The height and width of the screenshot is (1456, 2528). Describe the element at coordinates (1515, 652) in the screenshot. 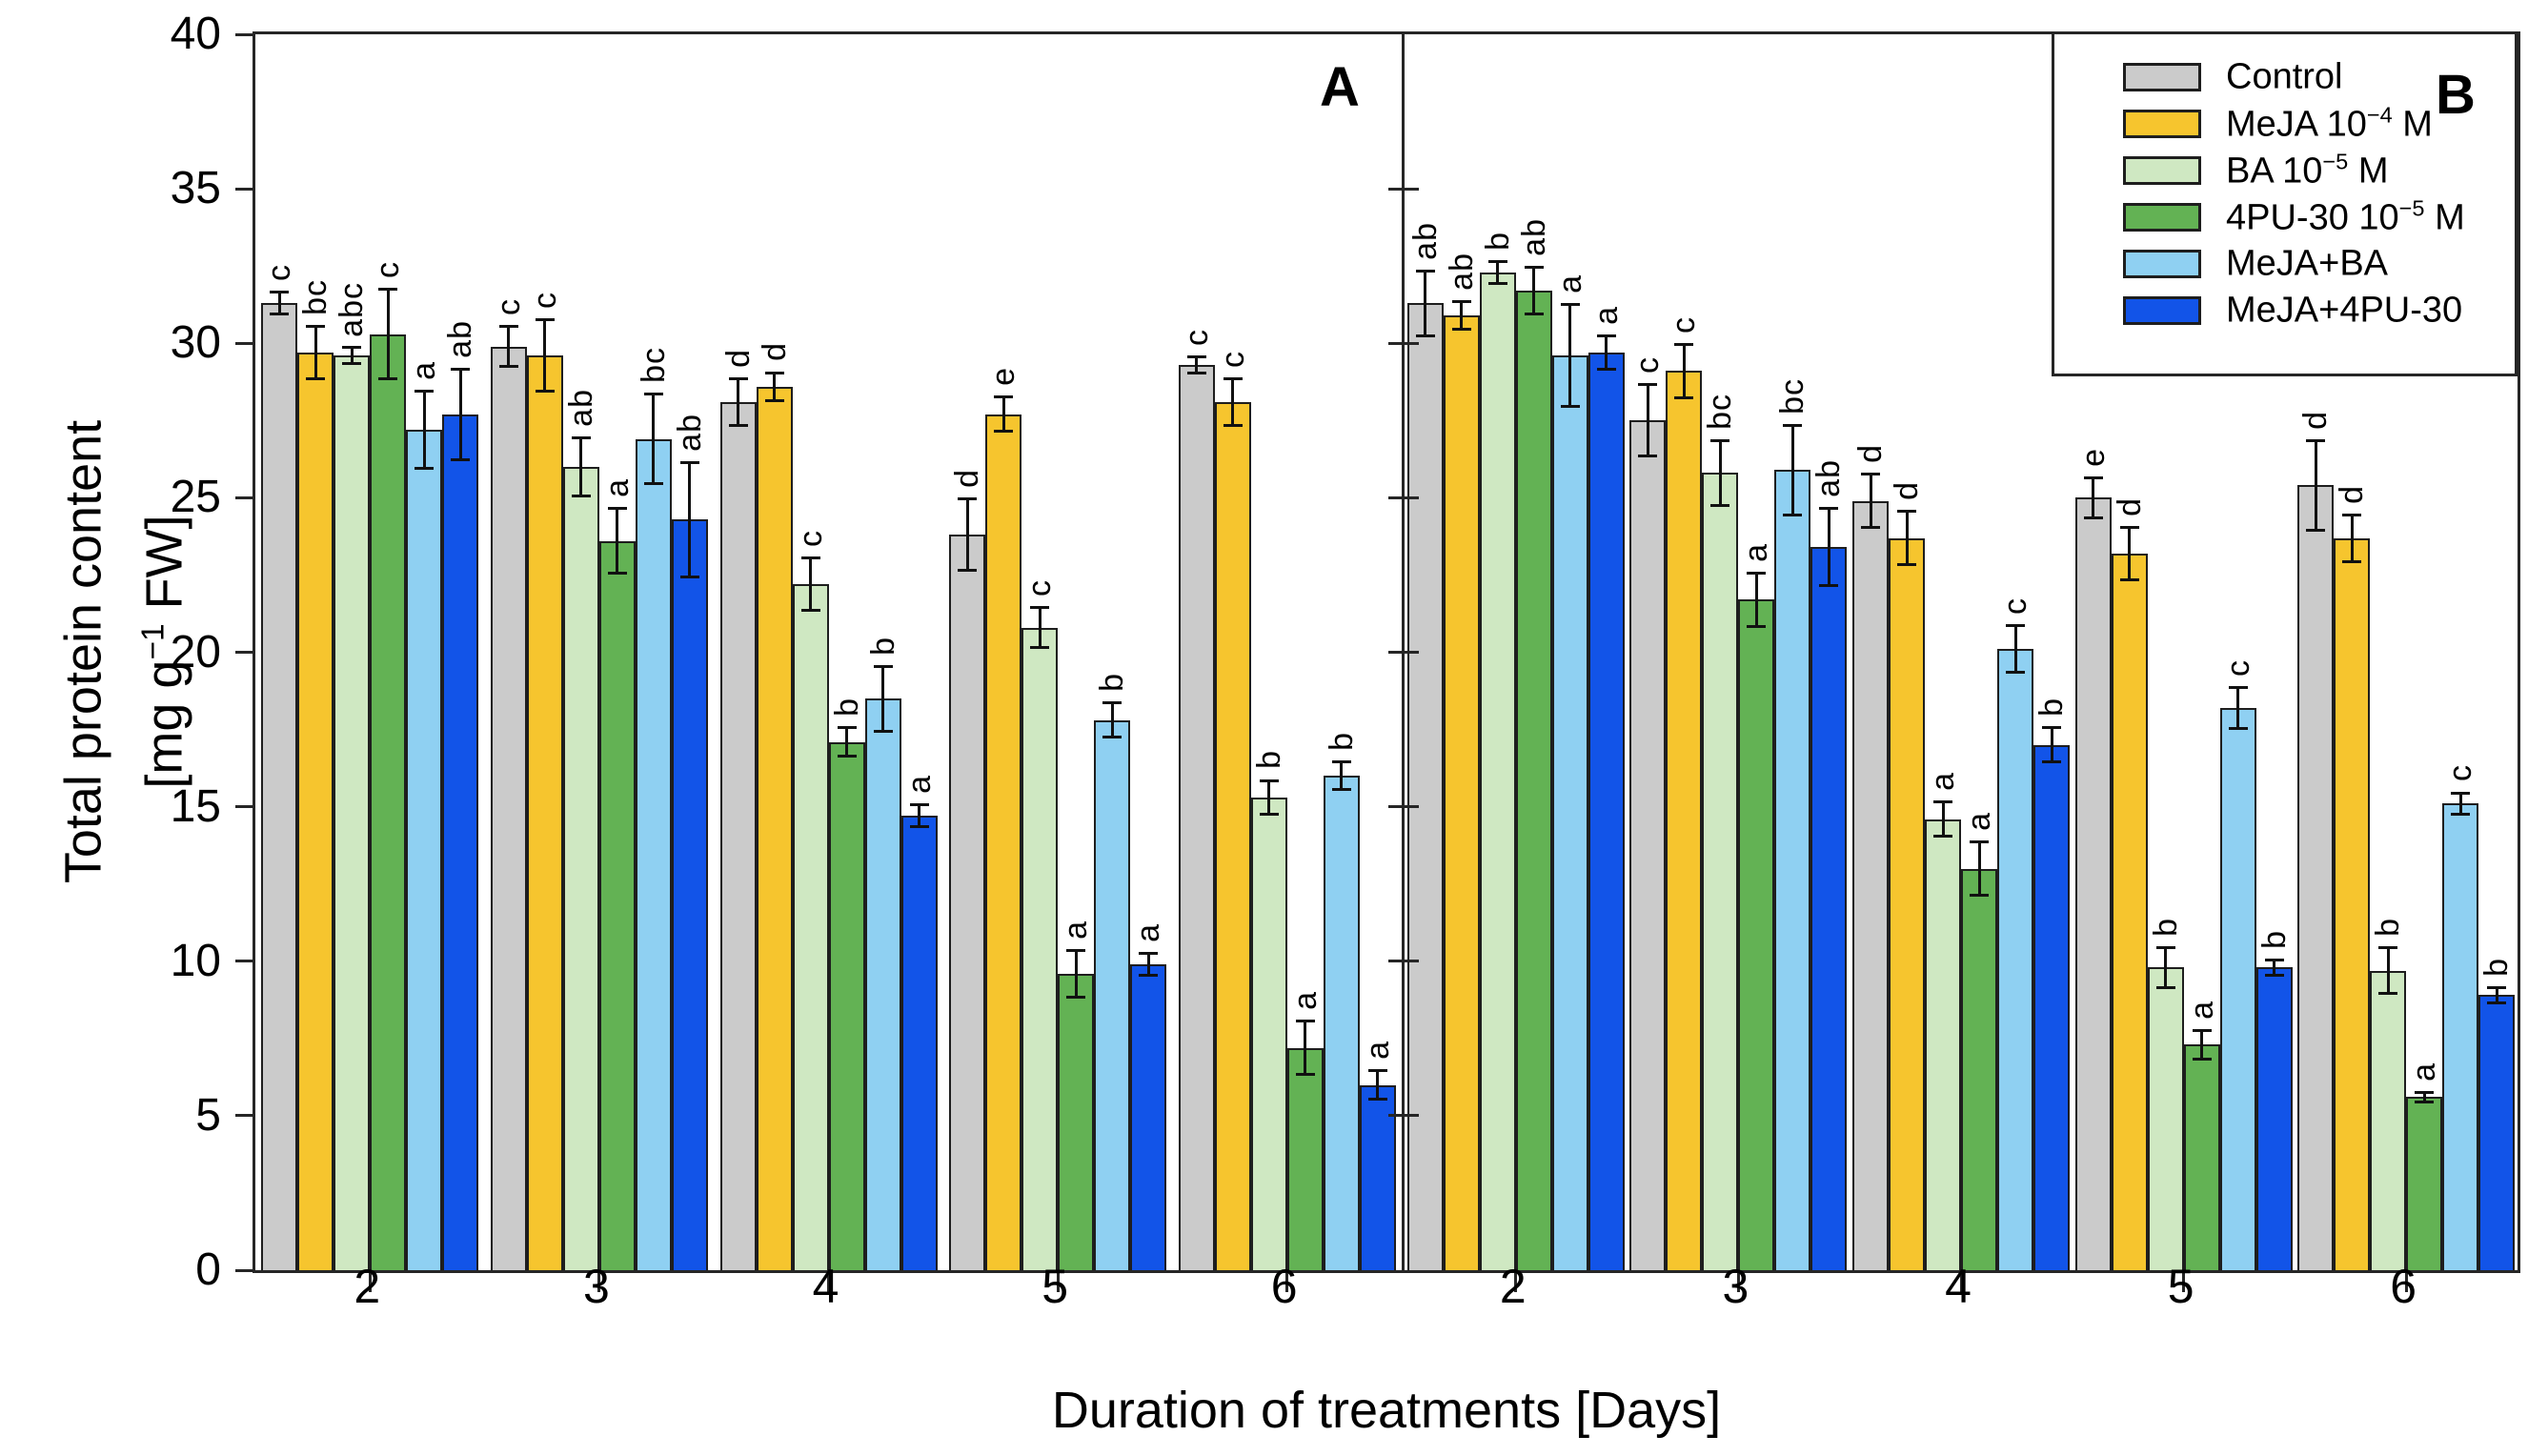

I see `bar-group: ab ab b ab a a` at that location.